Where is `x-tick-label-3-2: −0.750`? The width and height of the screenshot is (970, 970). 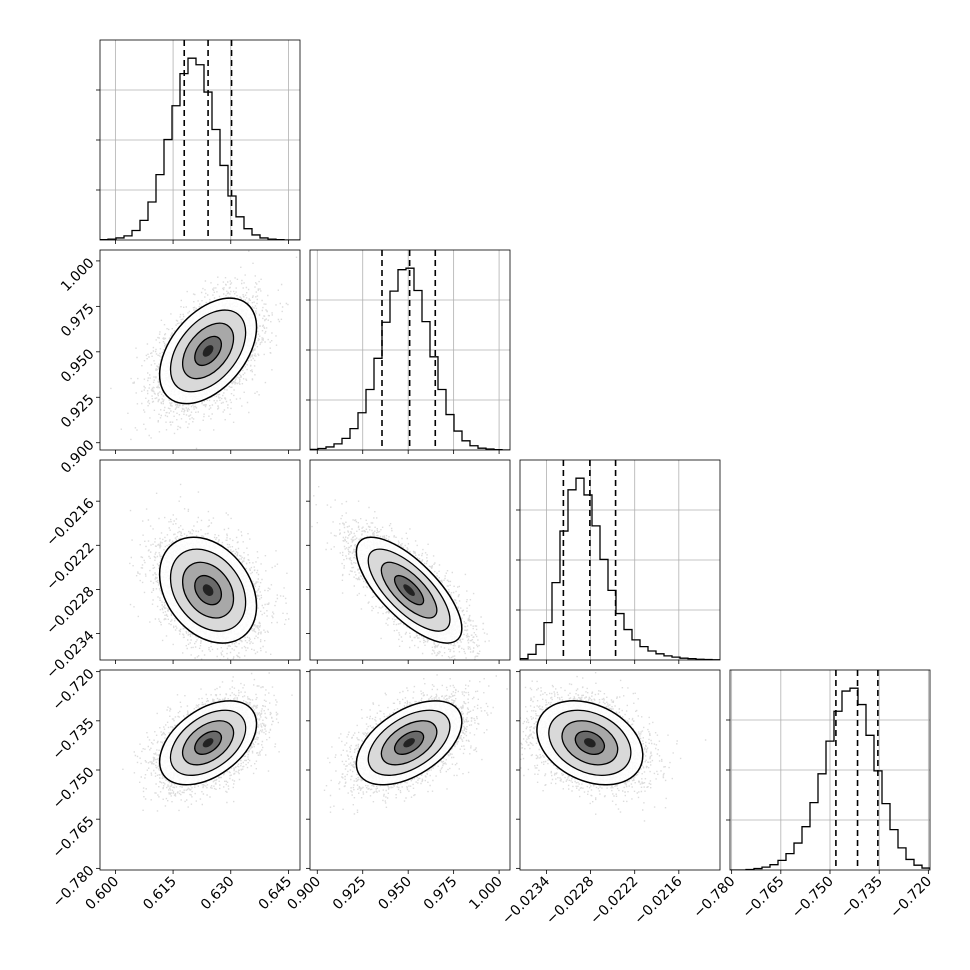
x-tick-label-3-2: −0.750 is located at coordinates (813, 898).